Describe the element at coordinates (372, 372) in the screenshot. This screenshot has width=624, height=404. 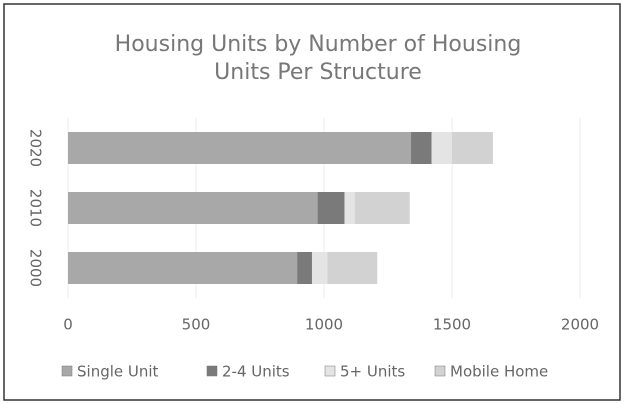
I see `legend-label: 5+ Units` at that location.